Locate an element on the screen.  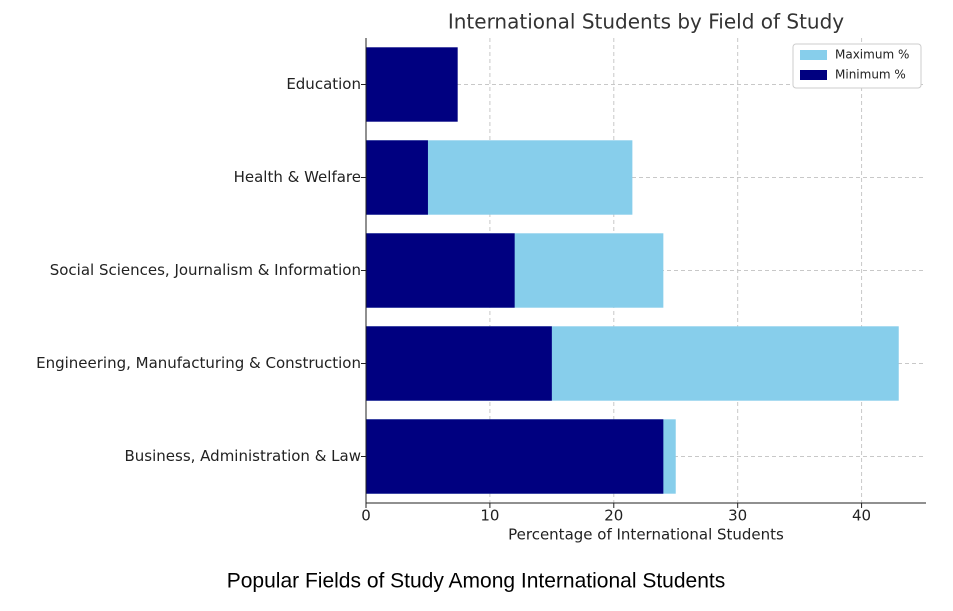
y-tick-label: Business, Administration & Law is located at coordinates (243, 456).